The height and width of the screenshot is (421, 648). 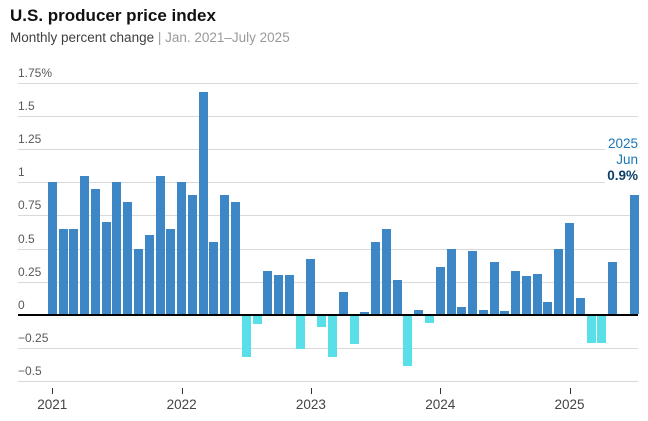 What do you see at coordinates (30, 371) in the screenshot?
I see `y-axis-label: −0.5` at bounding box center [30, 371].